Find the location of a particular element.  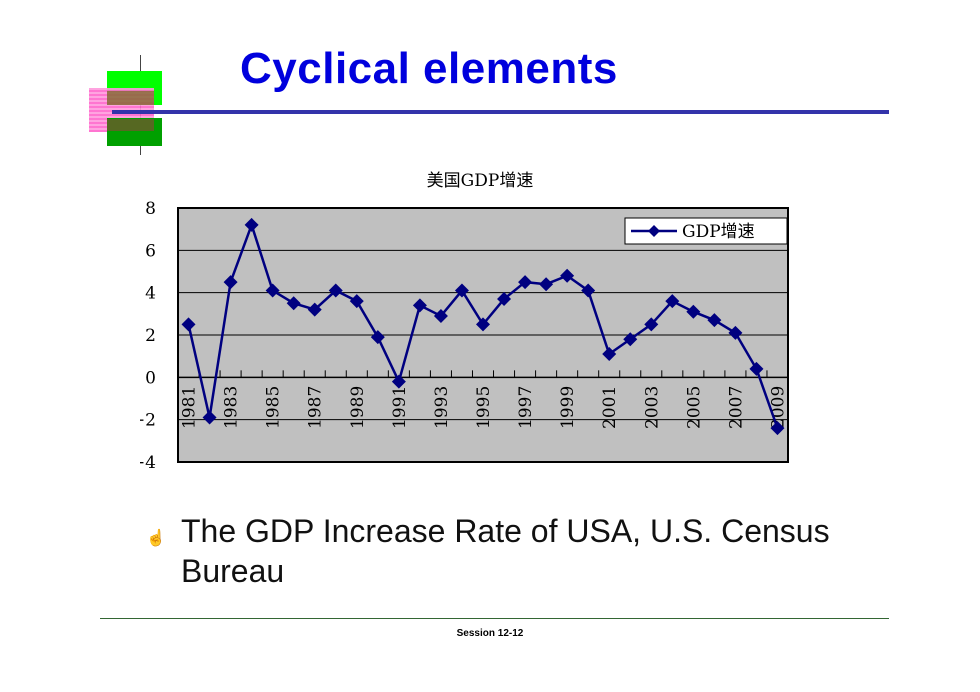

x-tick-label: 1987 is located at coordinates (316, 407).